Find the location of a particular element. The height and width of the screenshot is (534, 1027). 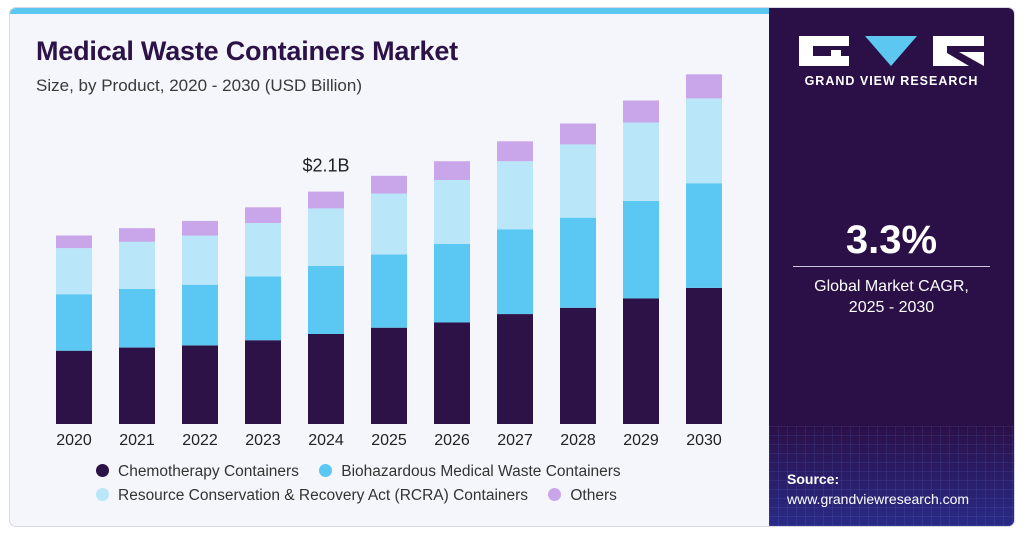

cagr-label: Global Market CAGR, 2025 - 2030 is located at coordinates (891, 297).